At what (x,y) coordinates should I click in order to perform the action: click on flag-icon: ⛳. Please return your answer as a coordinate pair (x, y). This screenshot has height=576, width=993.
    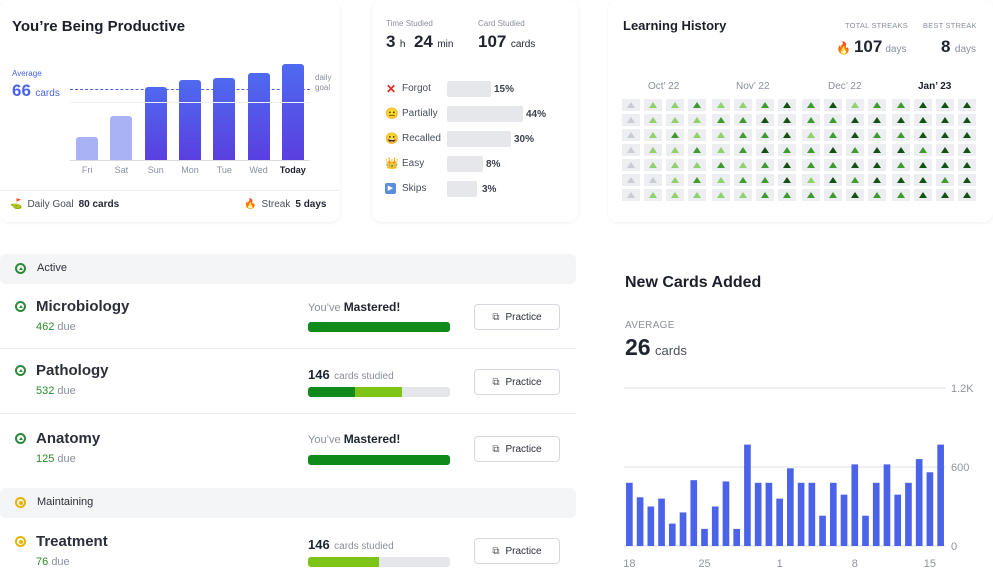
    Looking at the image, I should click on (16, 204).